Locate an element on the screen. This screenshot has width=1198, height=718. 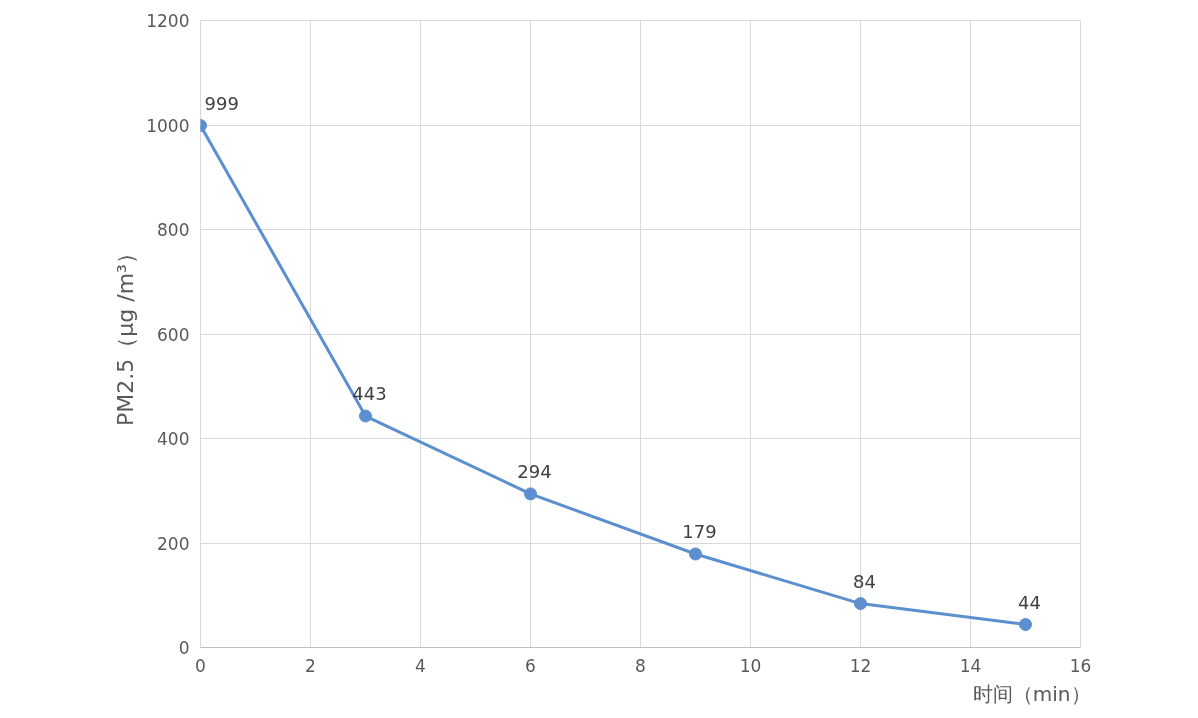
y-tick-label: 1000 is located at coordinates (168, 125).